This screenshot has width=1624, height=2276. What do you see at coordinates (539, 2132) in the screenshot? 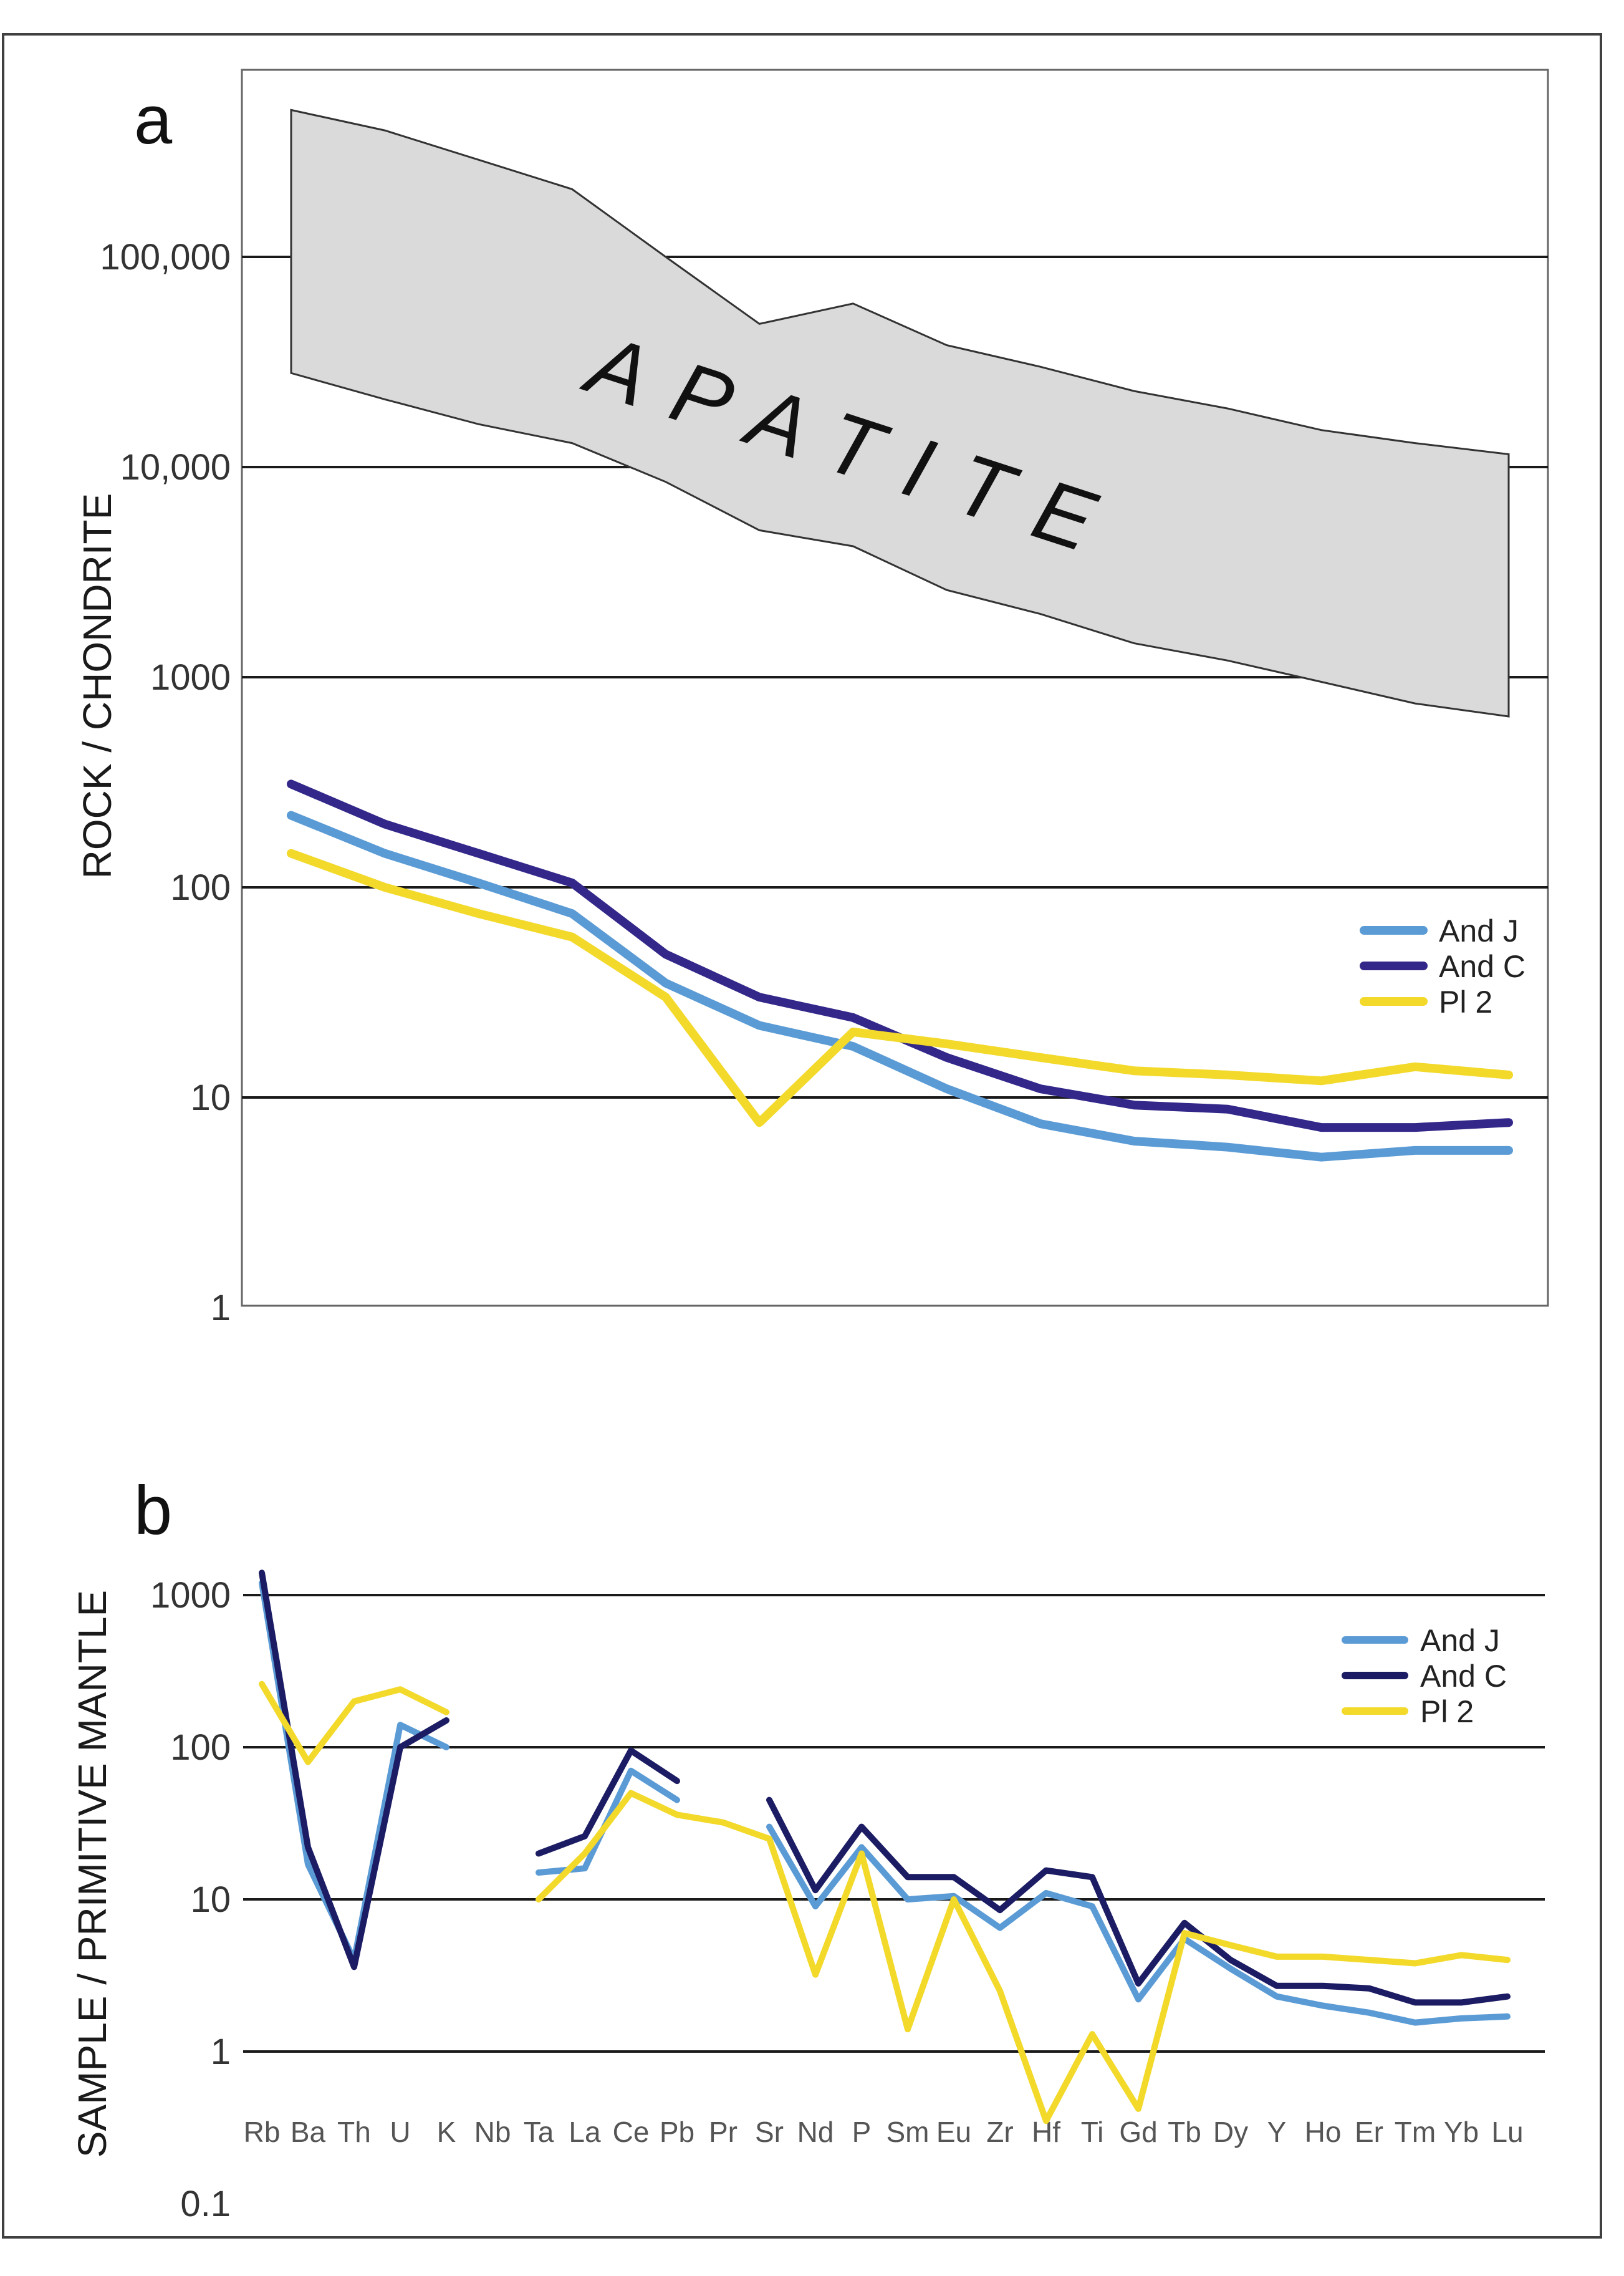
I see `panel-b-x-tick-label: Ta` at bounding box center [539, 2132].